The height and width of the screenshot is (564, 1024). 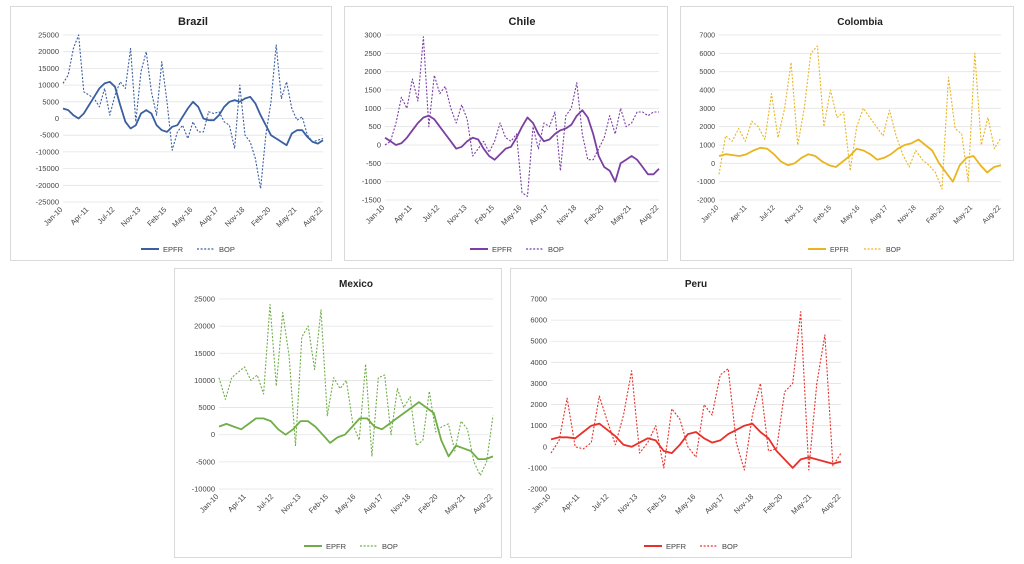 I want to click on y-tick-label: 1000, so click(x=372, y=108).